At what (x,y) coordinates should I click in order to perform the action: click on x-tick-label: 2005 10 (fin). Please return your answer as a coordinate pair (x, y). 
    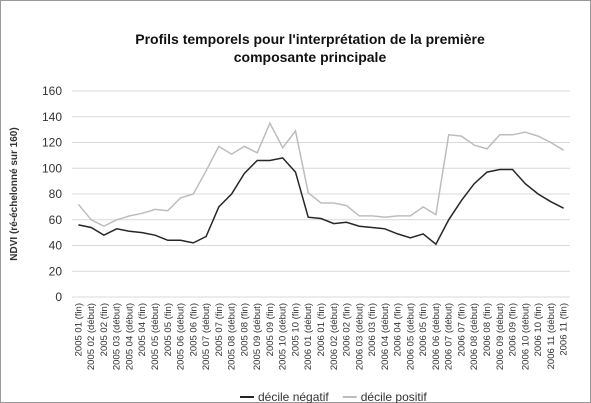
    Looking at the image, I should click on (295, 329).